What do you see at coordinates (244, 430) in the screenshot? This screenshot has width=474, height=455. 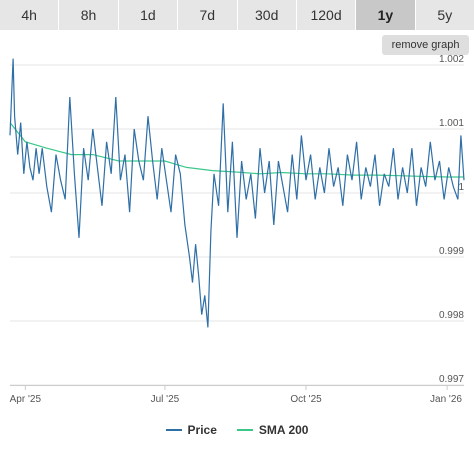 I see `sma-swatch-icon` at bounding box center [244, 430].